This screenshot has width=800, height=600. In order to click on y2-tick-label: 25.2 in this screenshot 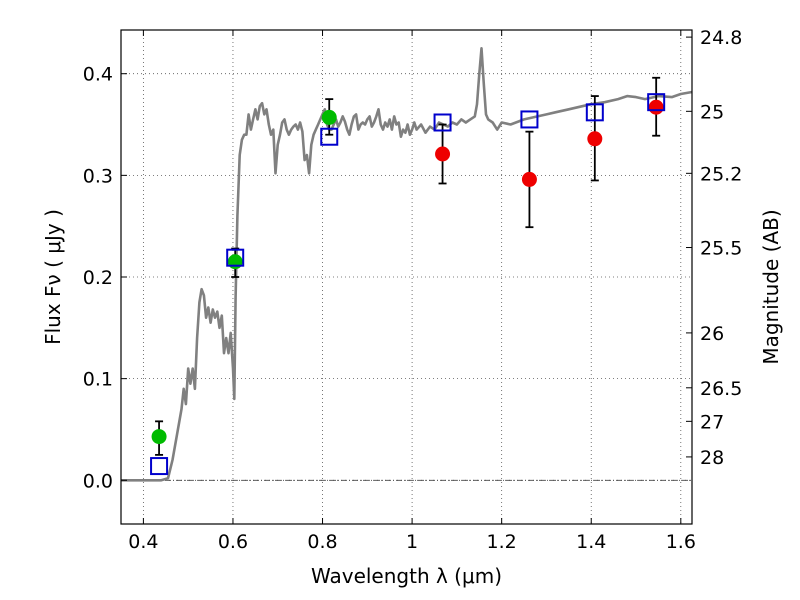, I will do `click(721, 174)`.